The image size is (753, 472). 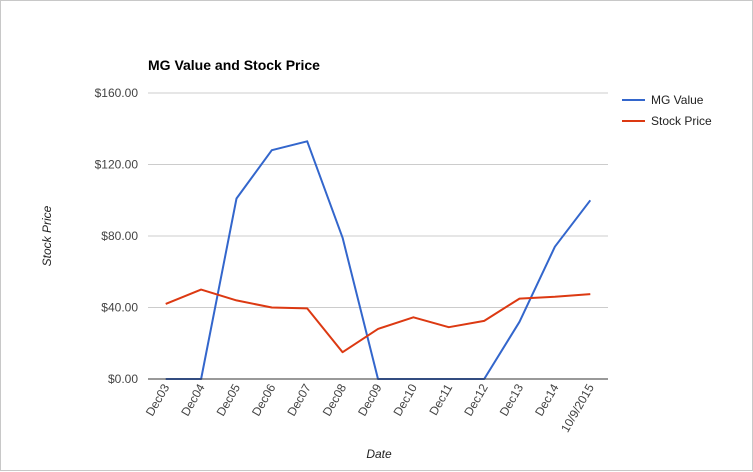 I want to click on x-tick-label: Dec03, so click(x=158, y=399).